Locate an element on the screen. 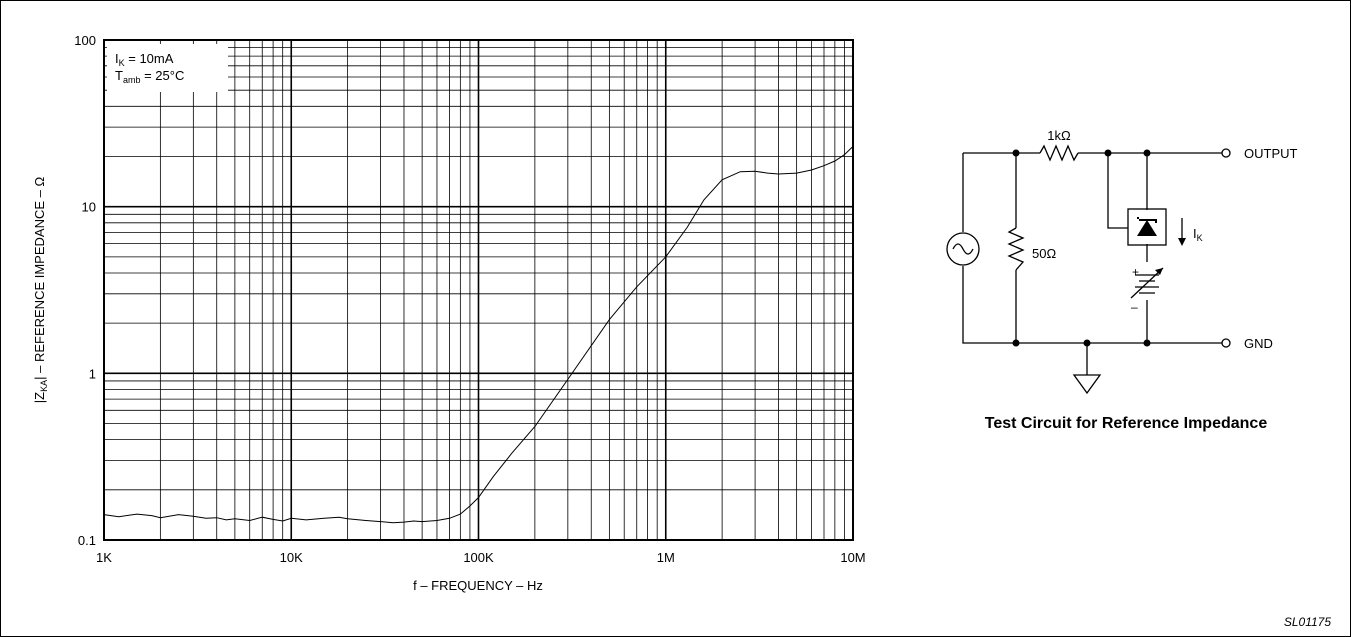  diode-bar-icon is located at coordinates (1147, 220).